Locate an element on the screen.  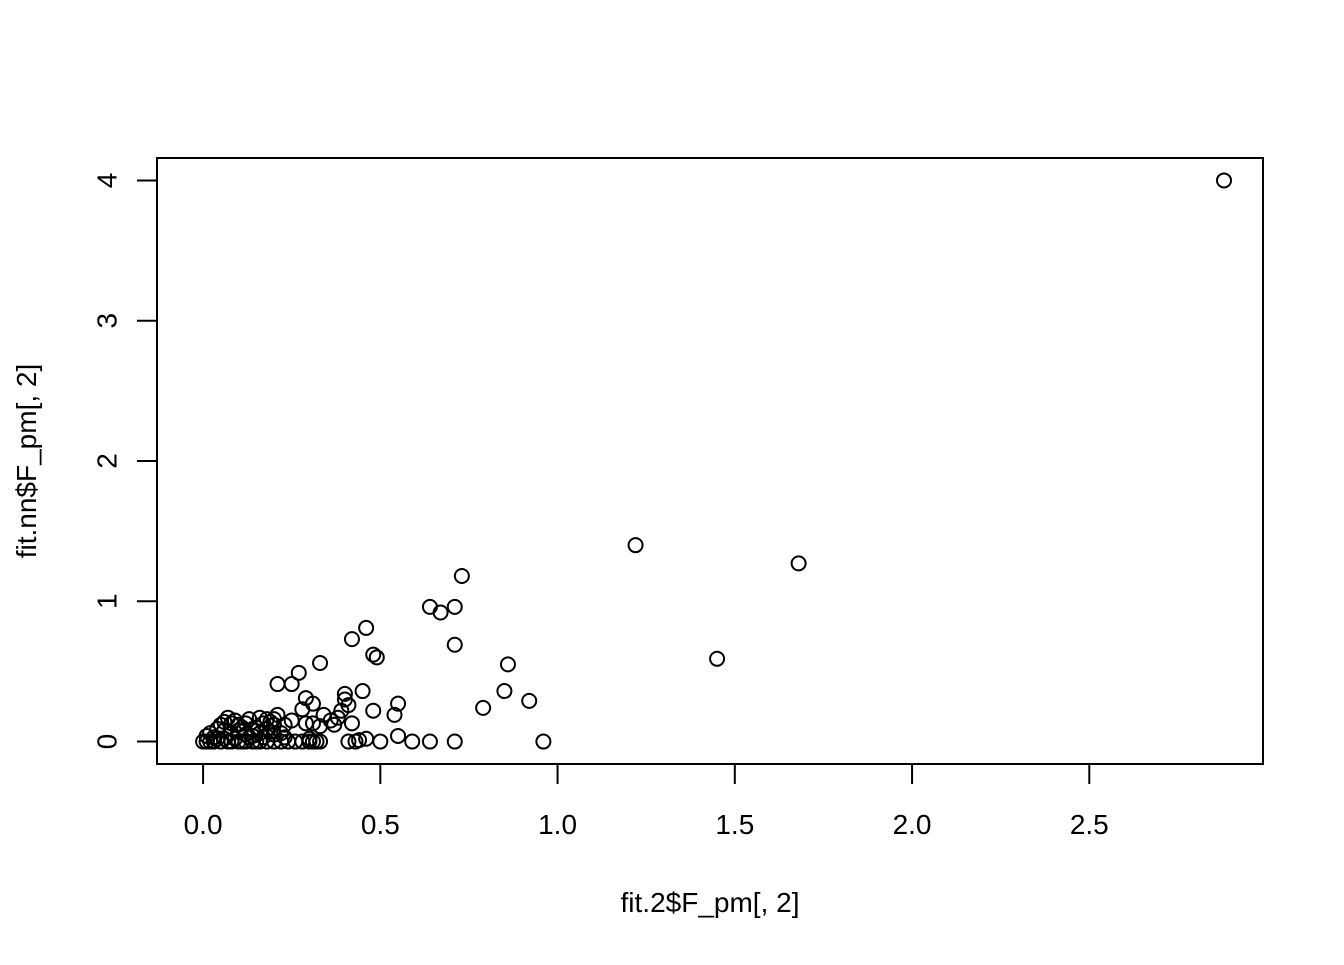
x-tick-label: 0.0 is located at coordinates (203, 824).